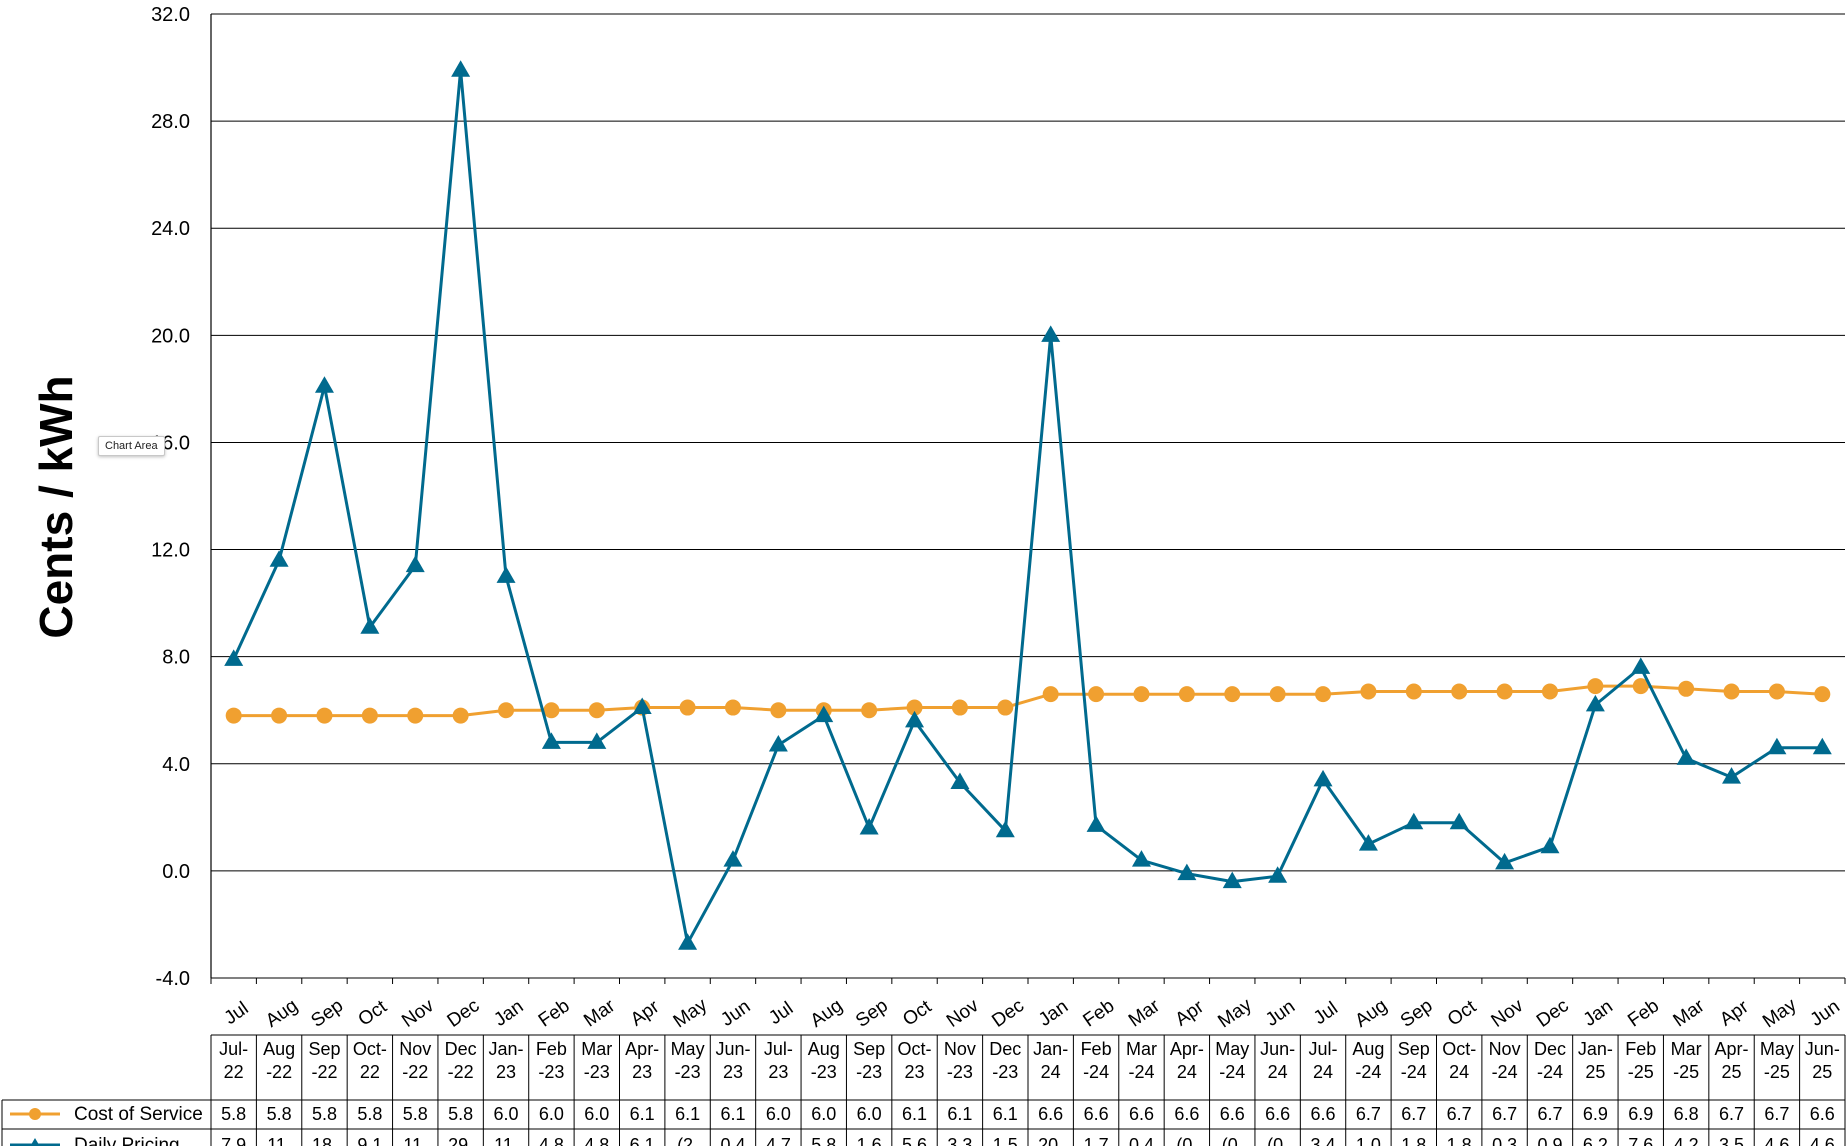  What do you see at coordinates (1731, 1140) in the screenshot?
I see `table-value-cell: 3.5` at bounding box center [1731, 1140].